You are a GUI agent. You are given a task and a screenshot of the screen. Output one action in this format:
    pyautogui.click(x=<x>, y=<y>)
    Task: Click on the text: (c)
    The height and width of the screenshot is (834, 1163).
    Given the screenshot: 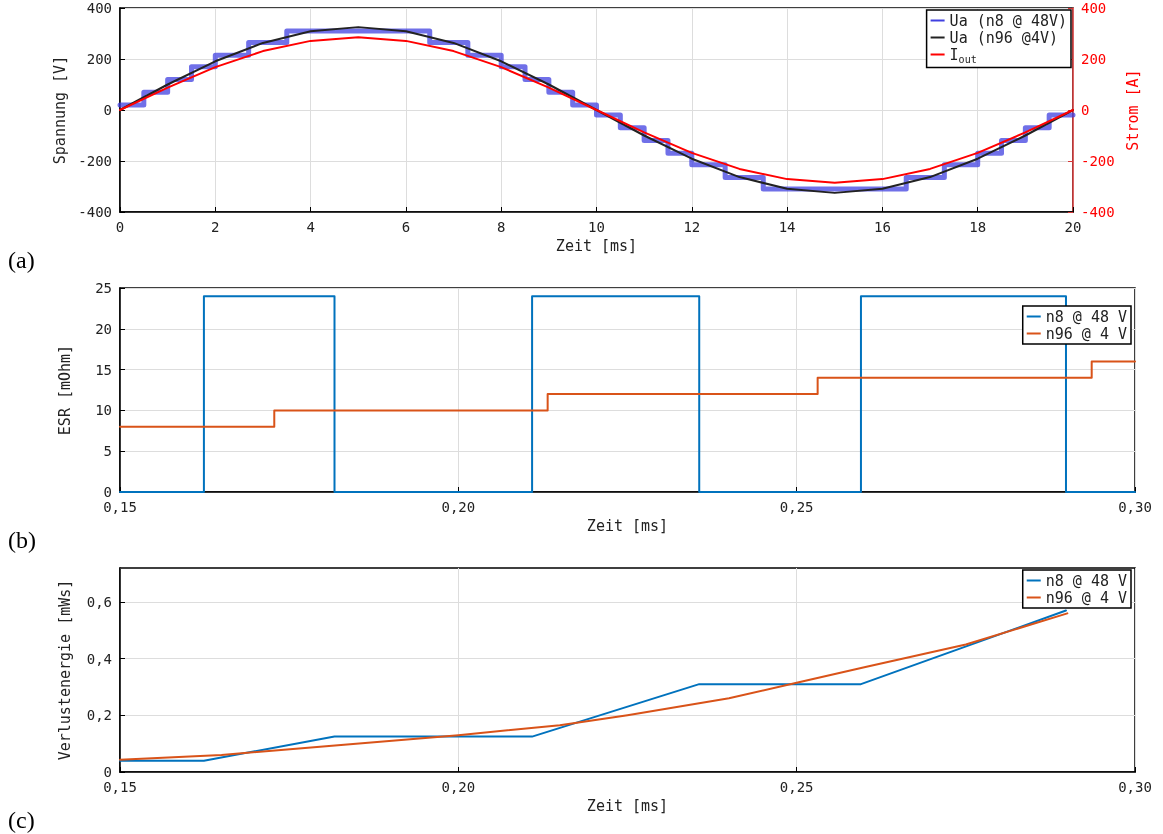 What is the action you would take?
    pyautogui.click(x=21, y=820)
    